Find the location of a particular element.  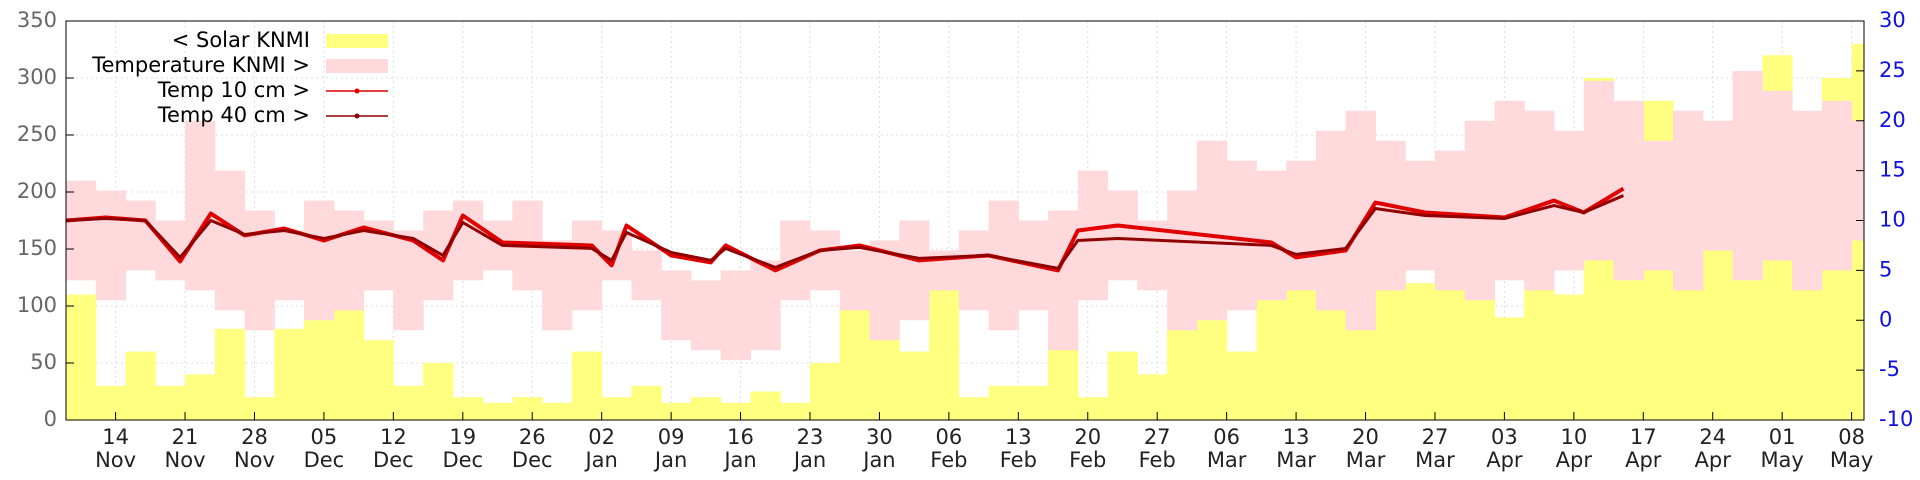

x-tick-label: 24 Apr is located at coordinates (1712, 448).